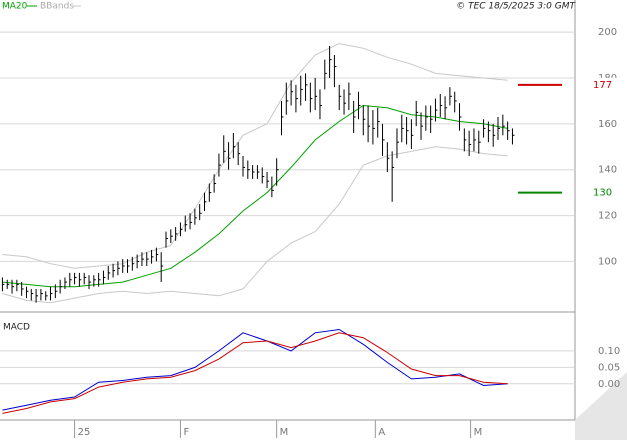 The width and height of the screenshot is (627, 440). What do you see at coordinates (601, 406) in the screenshot?
I see `corner-shade` at bounding box center [601, 406].